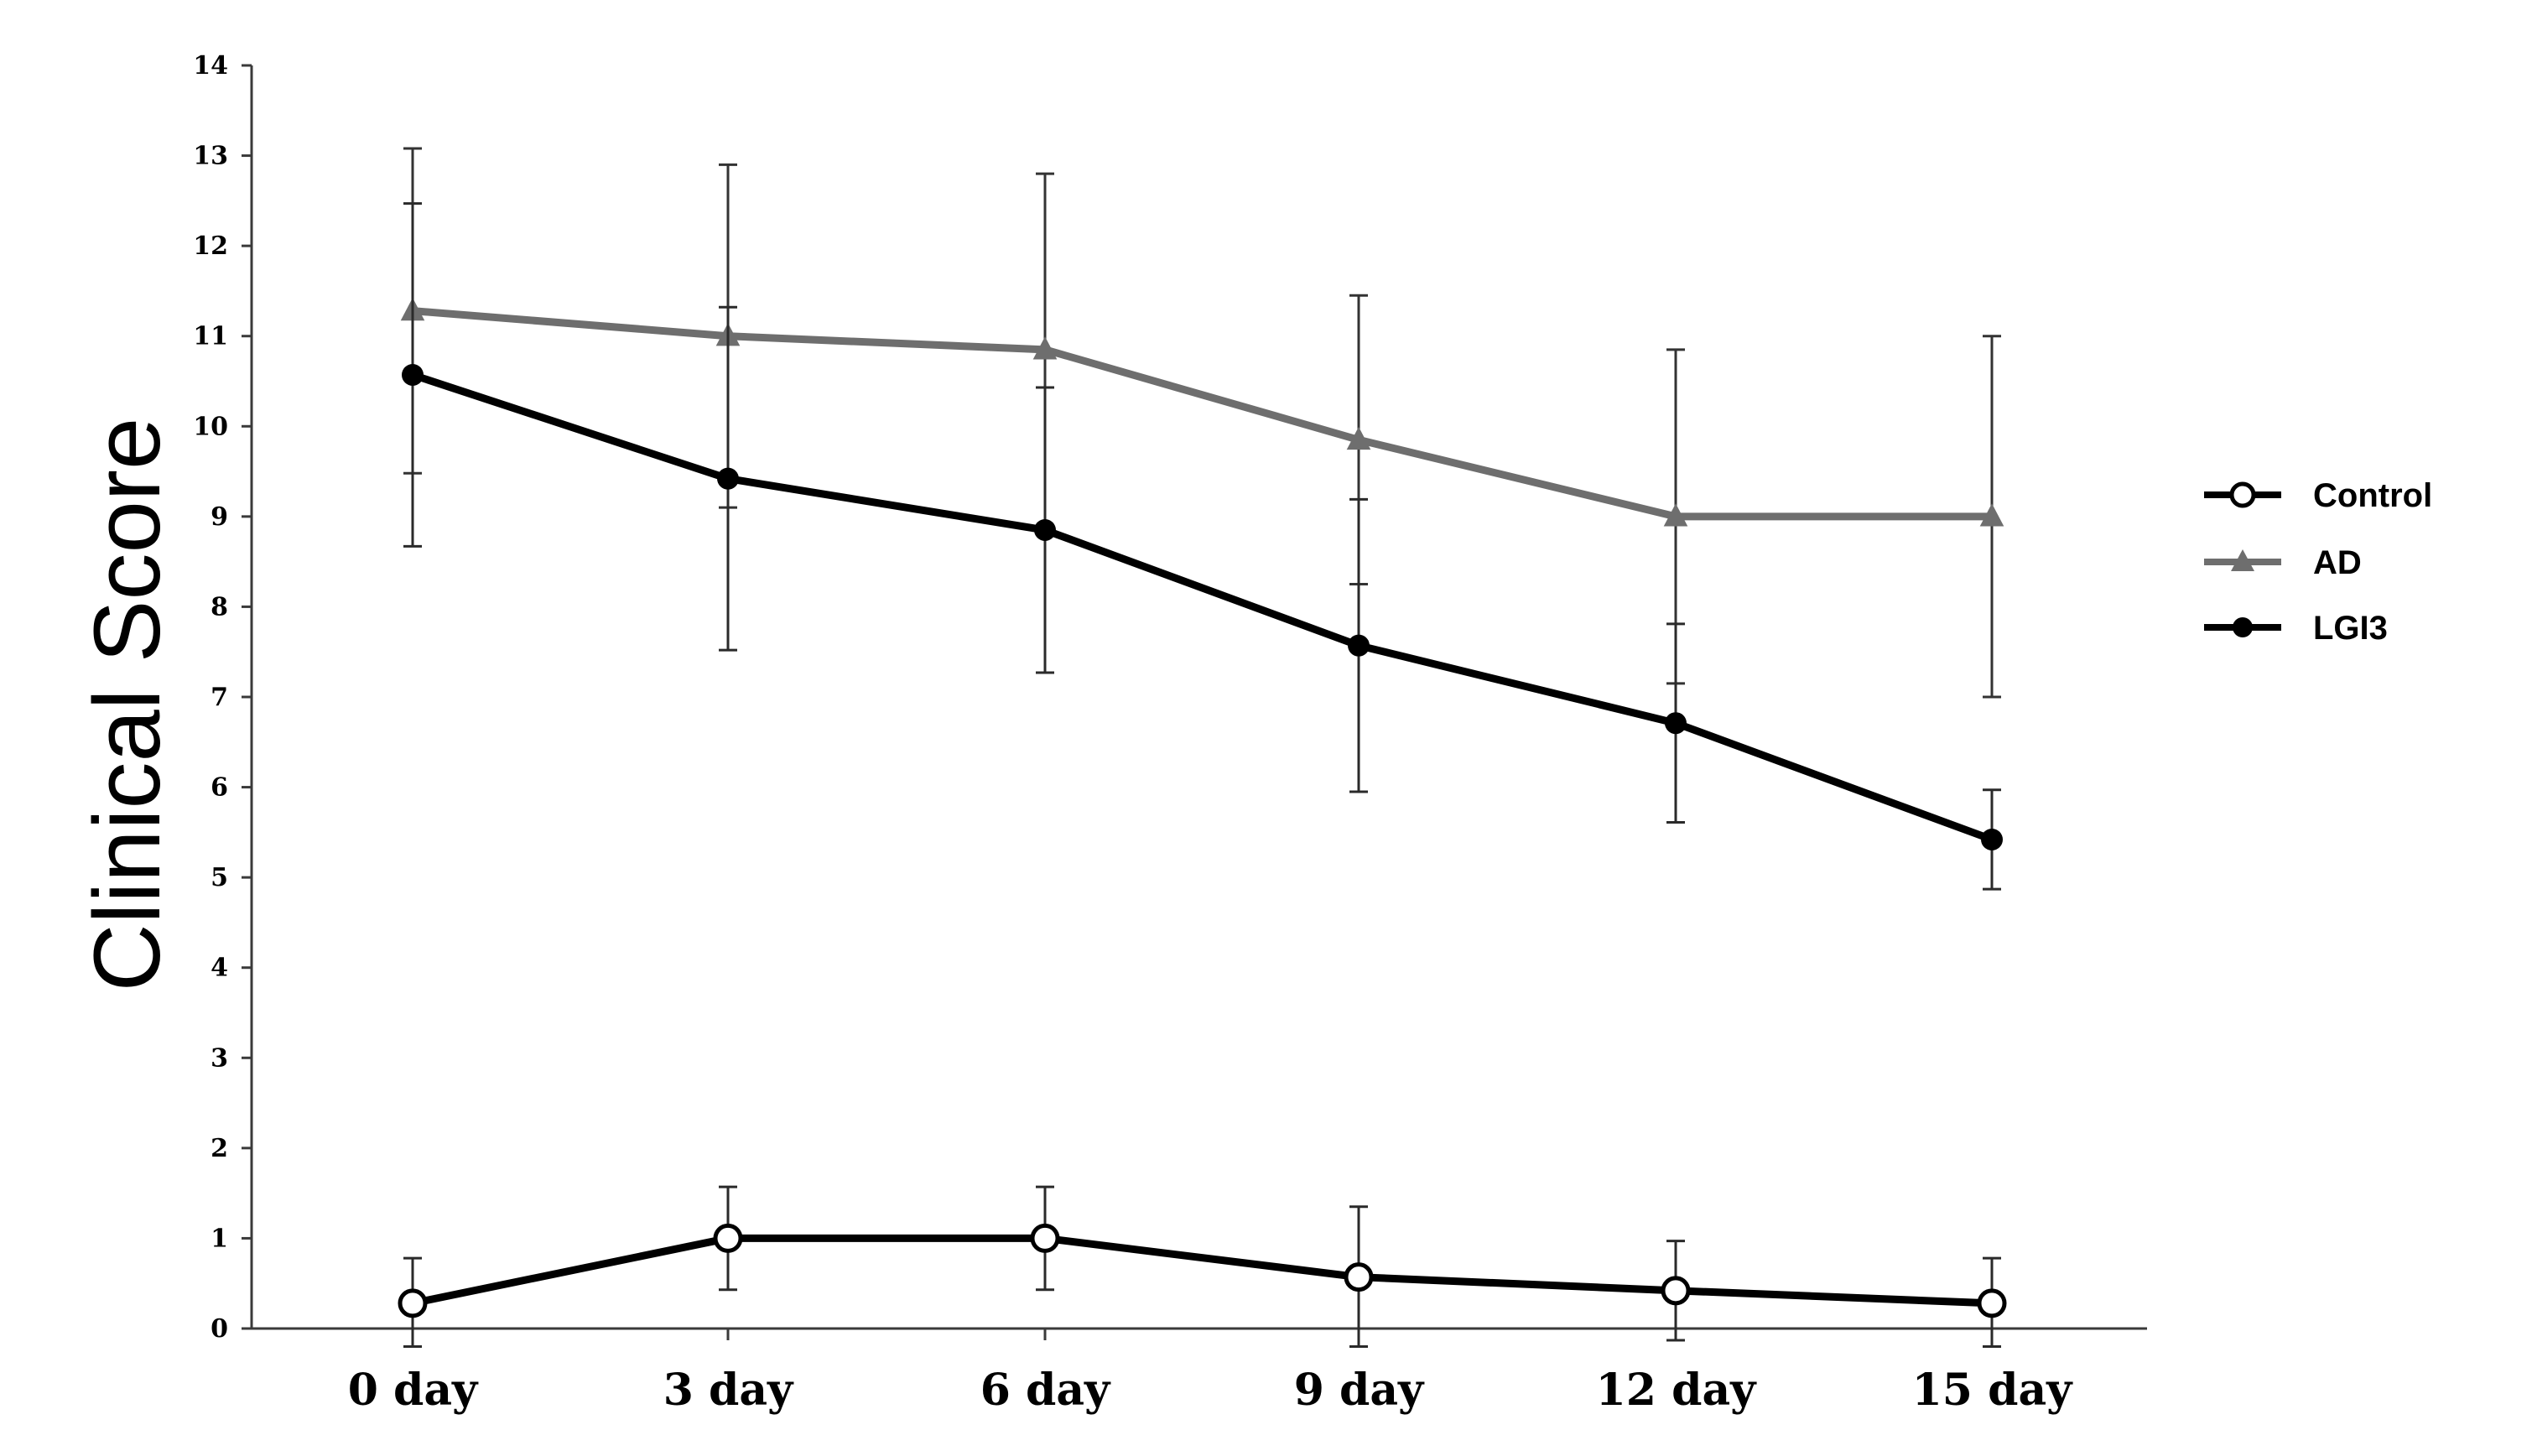 The width and height of the screenshot is (2532, 1456). I want to click on y-tick-label: 2, so click(219, 1148).